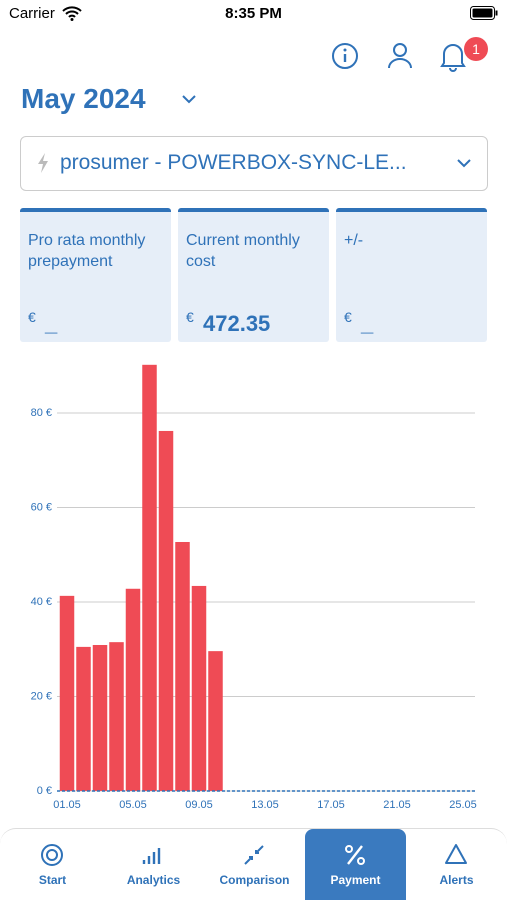  I want to click on y-tick-label: 20 €, so click(41, 696).